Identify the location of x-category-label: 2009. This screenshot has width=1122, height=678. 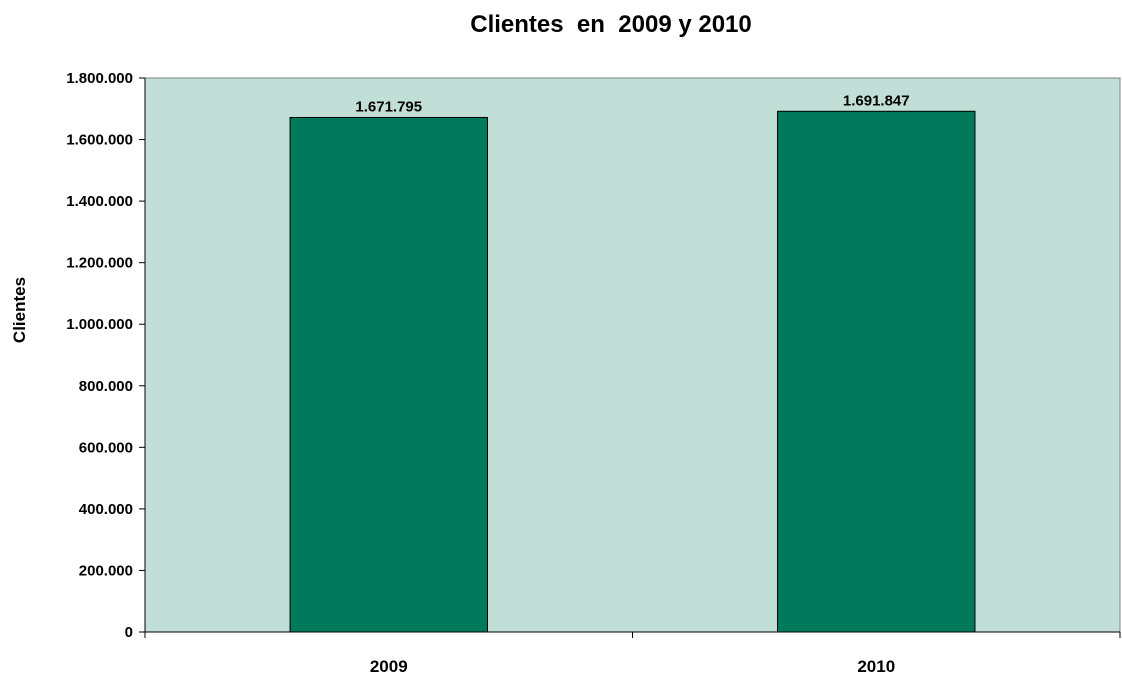
(389, 666).